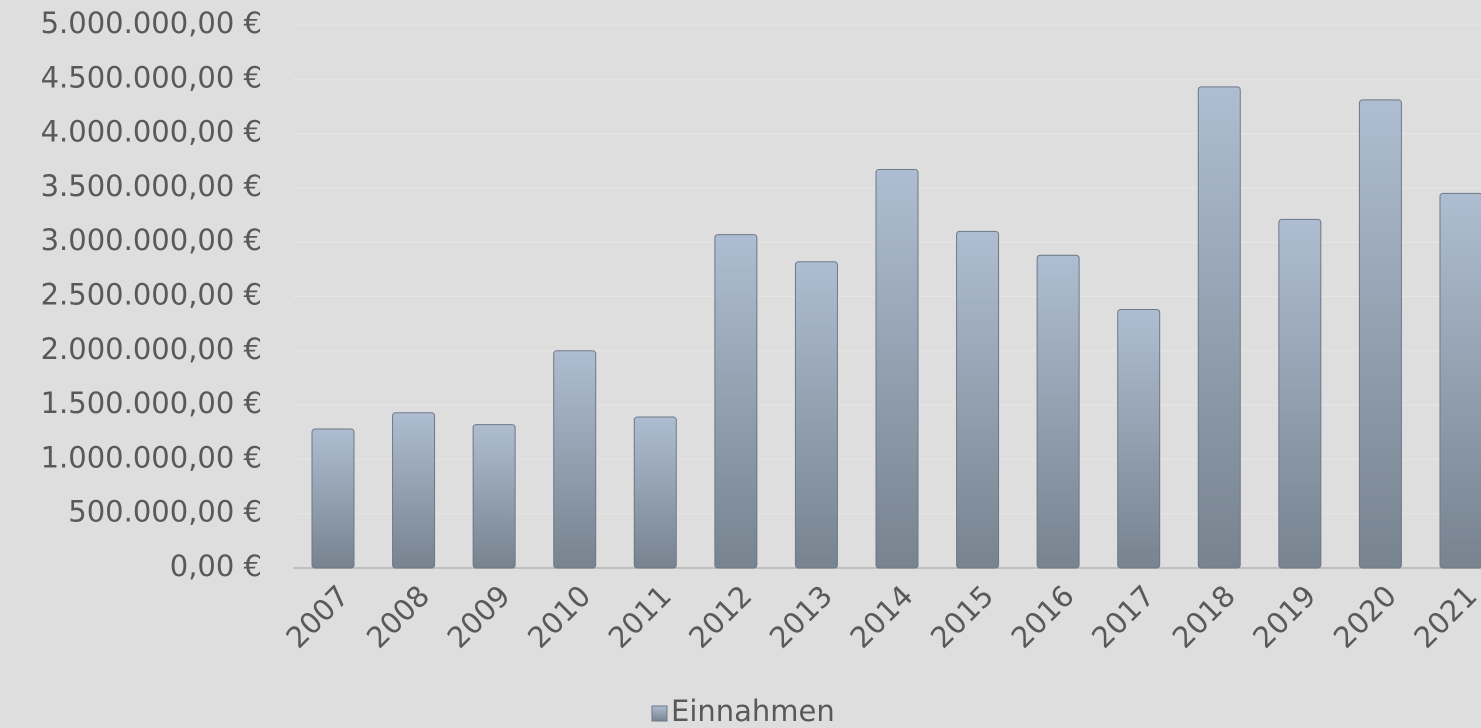 The width and height of the screenshot is (1481, 728). Describe the element at coordinates (151, 186) in the screenshot. I see `y-tick-label: 3.500.000,00 €` at that location.